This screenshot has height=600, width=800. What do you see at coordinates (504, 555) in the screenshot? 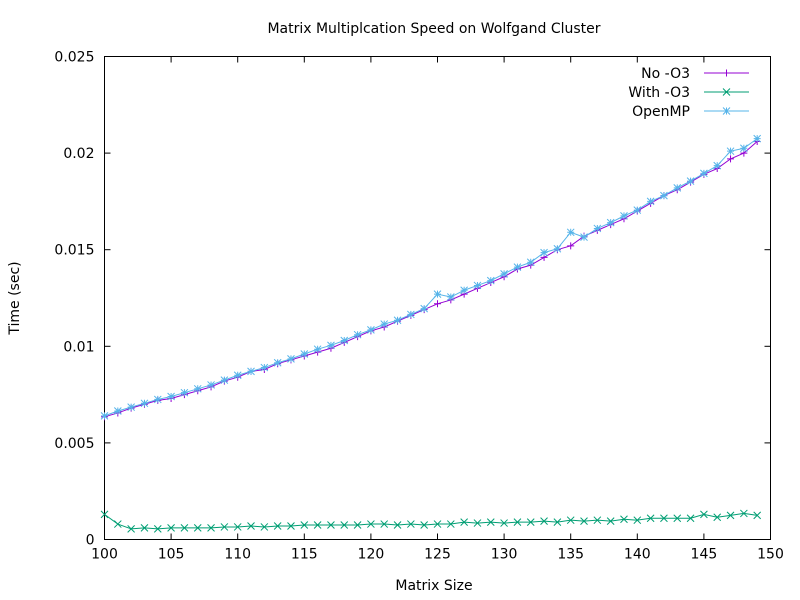
I see `x-tick-label: 130` at bounding box center [504, 555].